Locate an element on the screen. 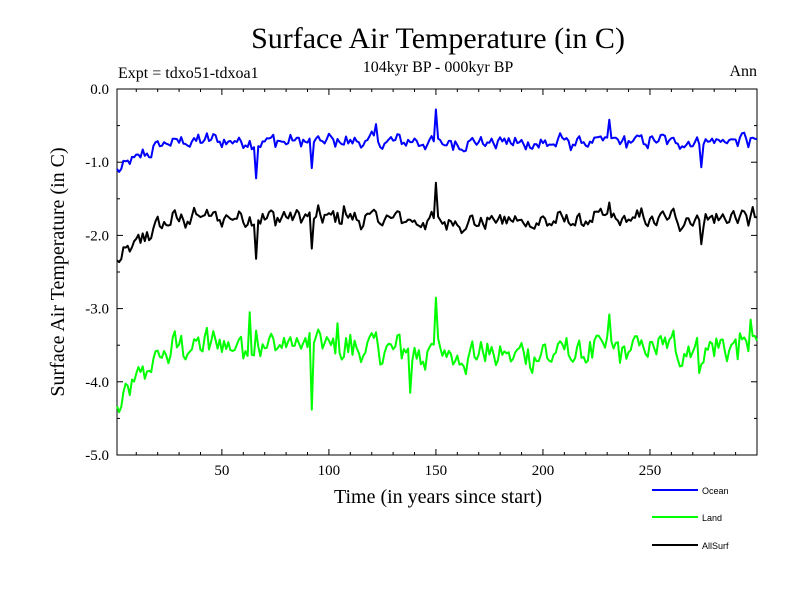 This screenshot has height=600, width=800. y-axis-label: Surface Air Temperature (in C) is located at coordinates (58, 271).